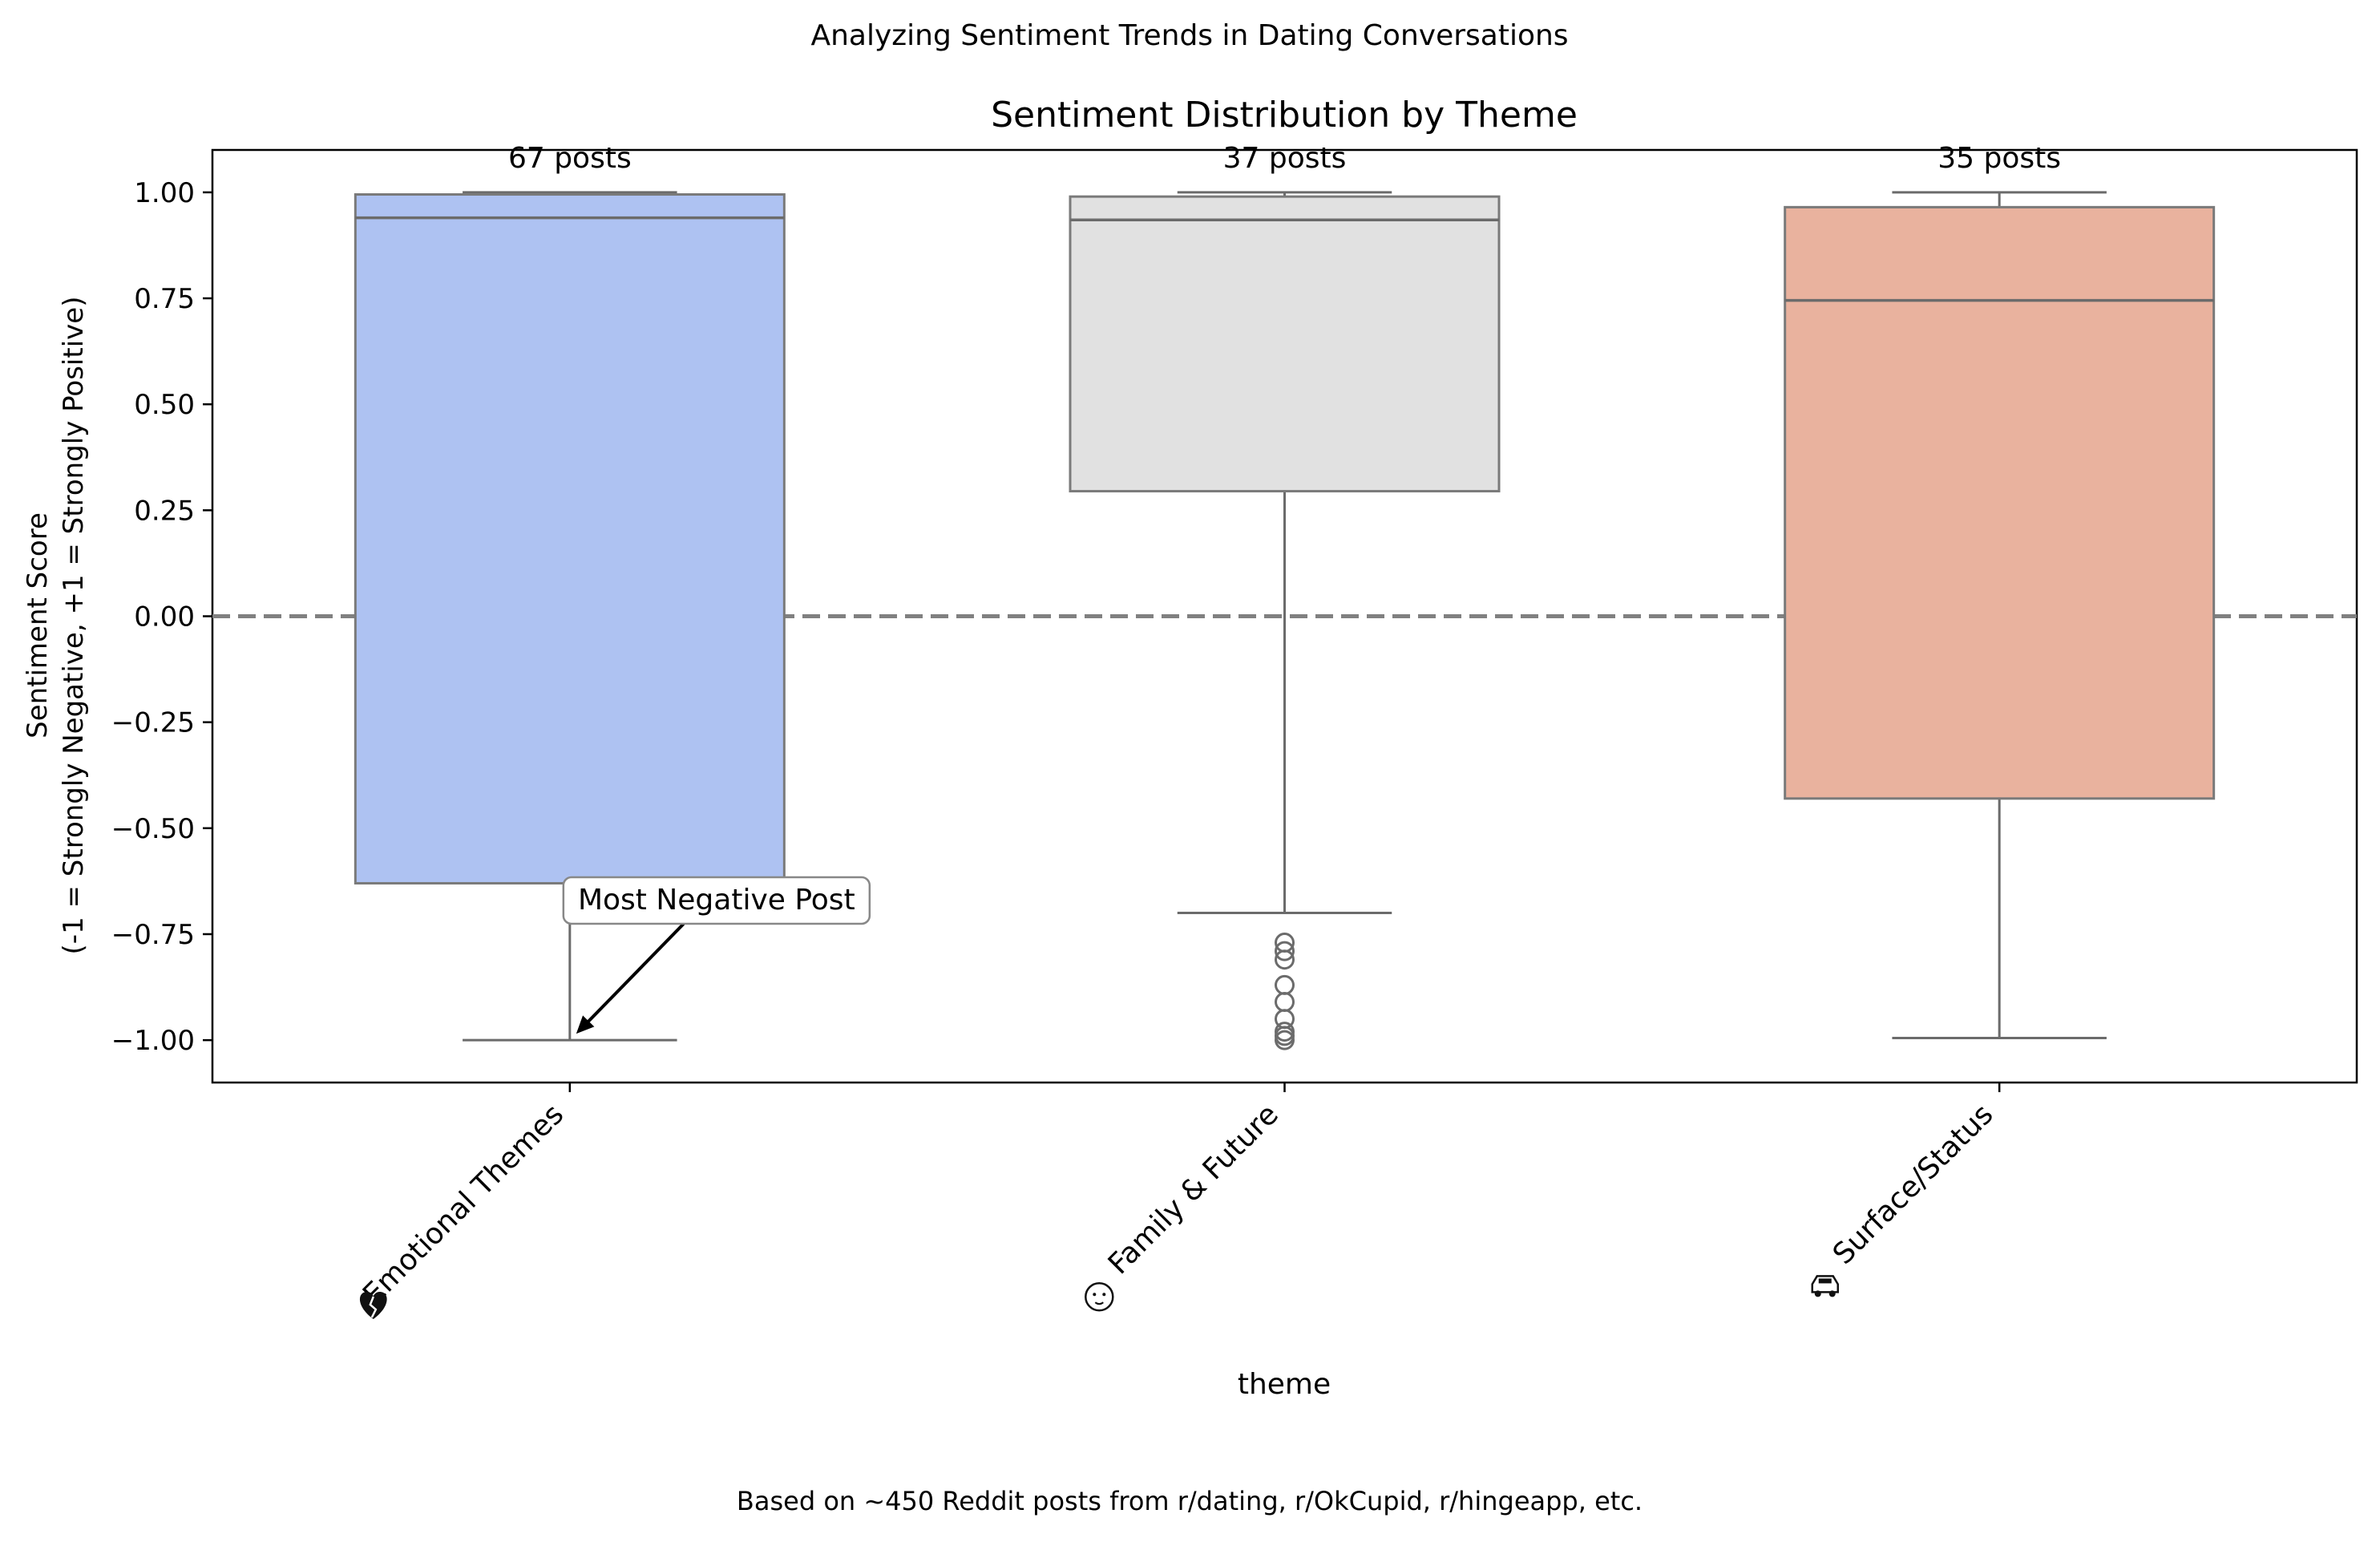  I want to click on post-count-label: 35 posts, so click(2000, 158).